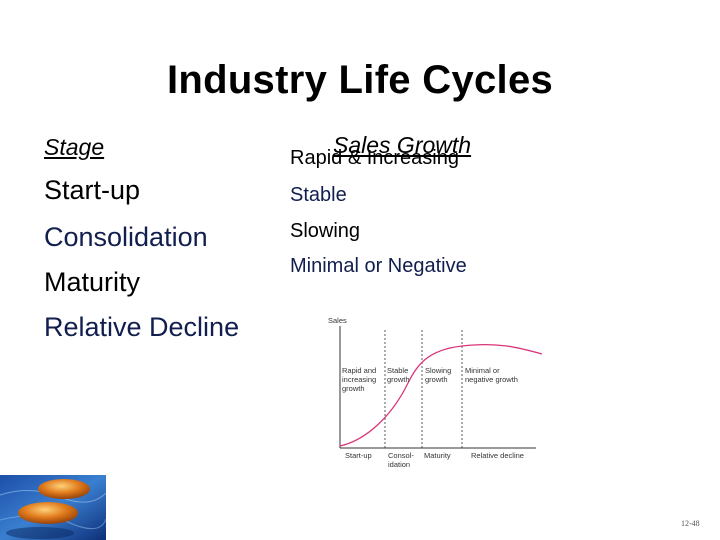 This screenshot has height=540, width=720. Describe the element at coordinates (318, 195) in the screenshot. I see `growth-stable: Stable` at that location.